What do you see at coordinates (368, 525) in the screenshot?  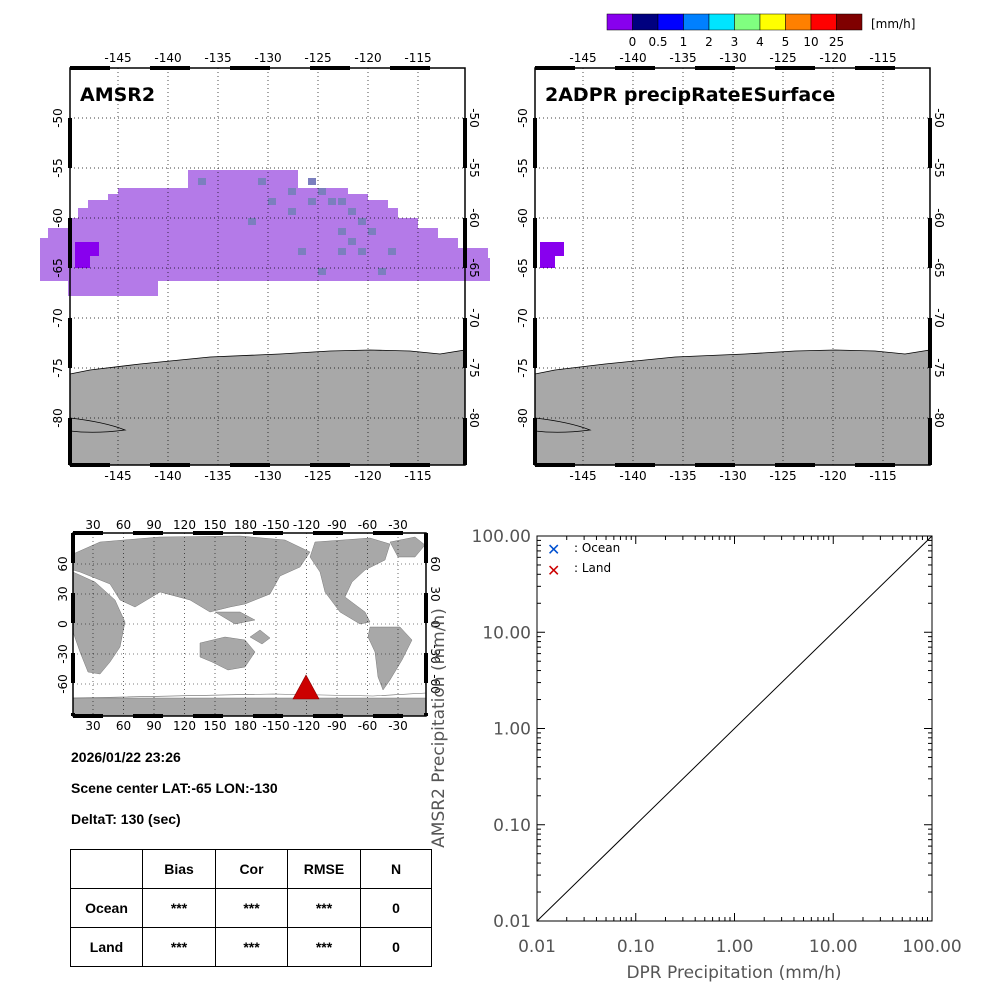 I see `lon-tick-label-top: -60` at bounding box center [368, 525].